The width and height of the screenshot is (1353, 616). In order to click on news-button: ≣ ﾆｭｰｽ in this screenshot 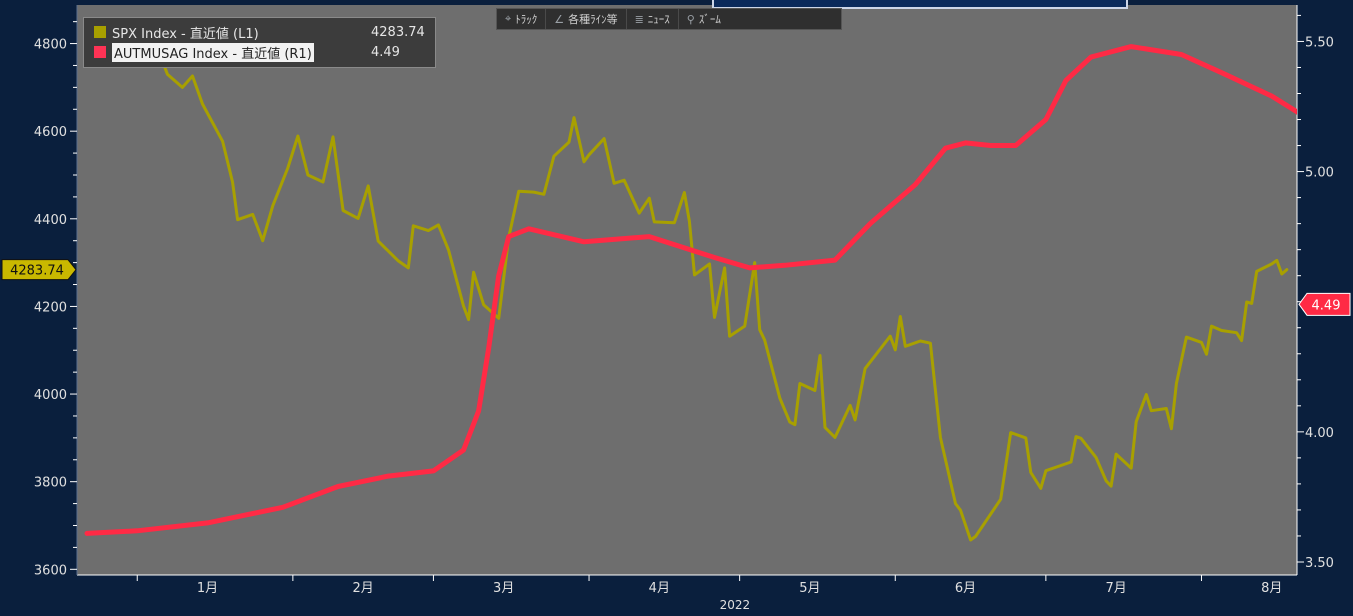, I will do `click(653, 19)`.